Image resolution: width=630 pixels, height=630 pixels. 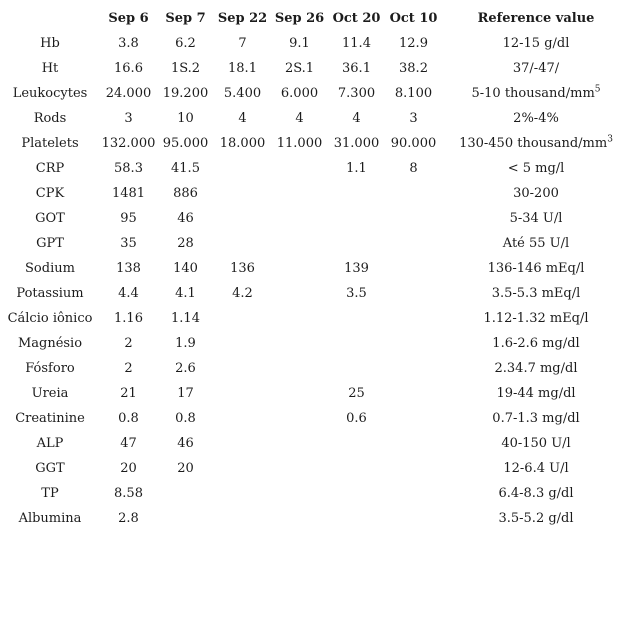 What do you see at coordinates (242, 93) in the screenshot?
I see `value-cell: 5.400` at bounding box center [242, 93].